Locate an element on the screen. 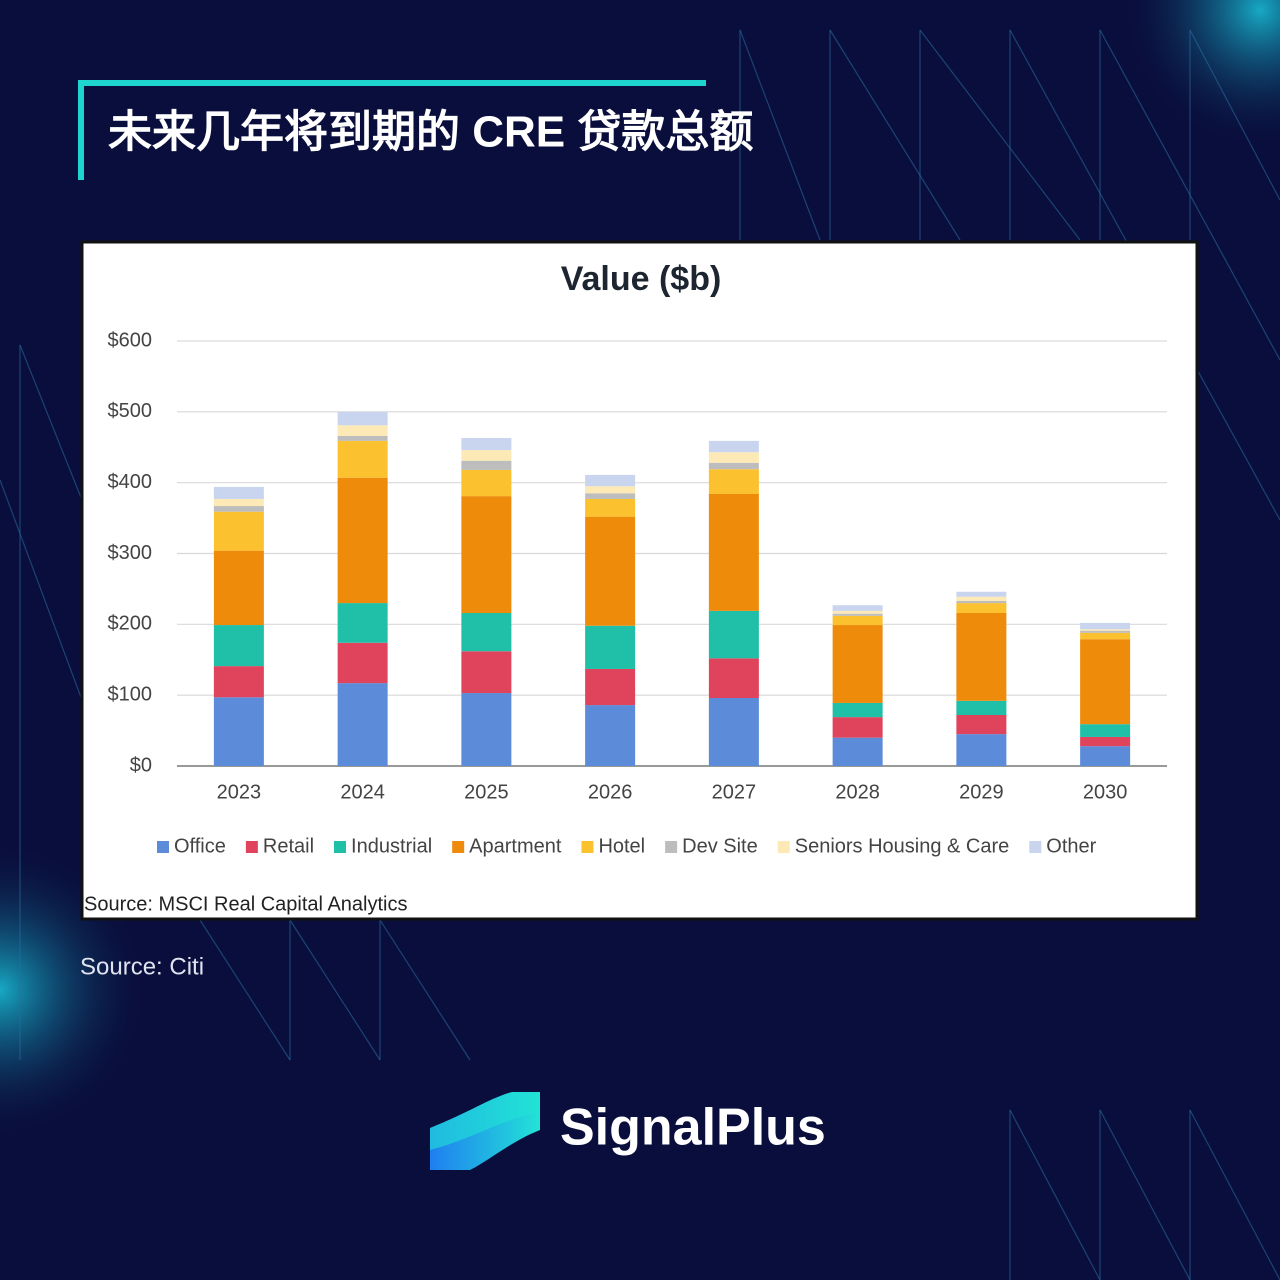 The height and width of the screenshot is (1280, 1280). glow is located at coordinates (1200, 75).